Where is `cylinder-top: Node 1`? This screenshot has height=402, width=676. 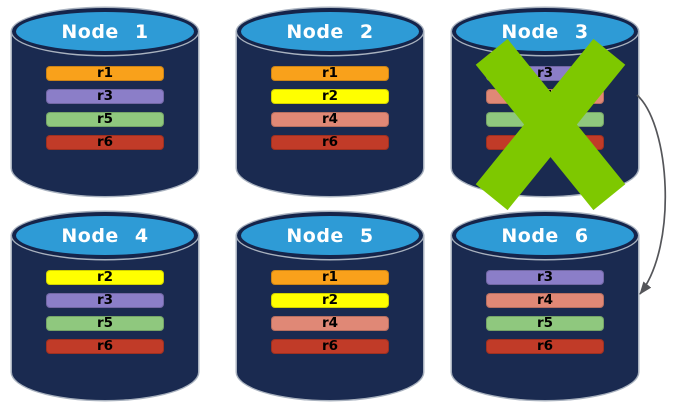 cylinder-top: Node 1 is located at coordinates (105, 31).